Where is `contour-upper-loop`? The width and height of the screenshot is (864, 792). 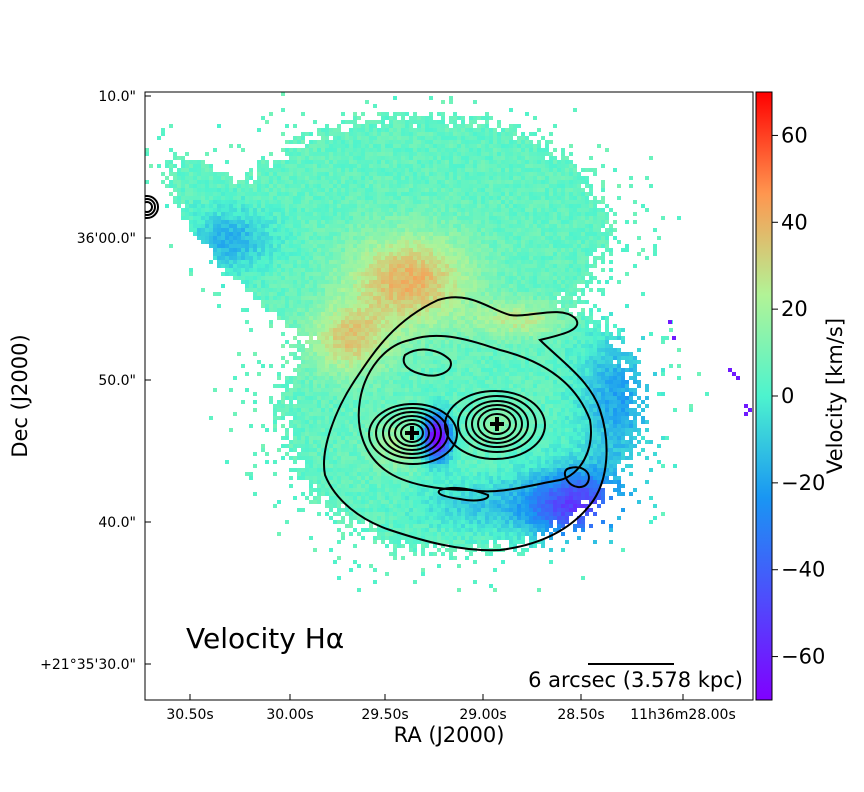
contour-upper-loop is located at coordinates (427, 362).